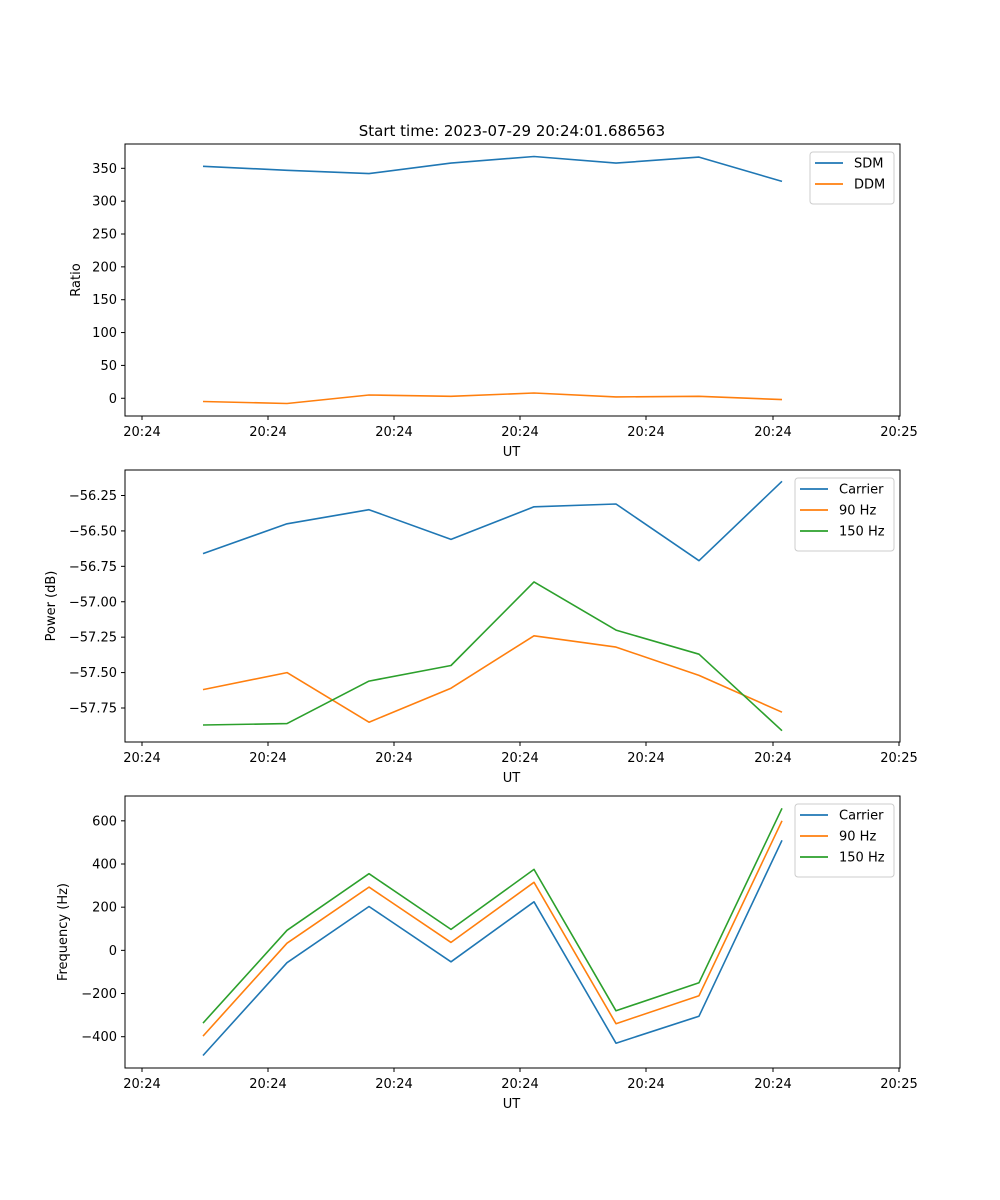  Describe the element at coordinates (104, 821) in the screenshot. I see `y-tick-label: 600` at that location.